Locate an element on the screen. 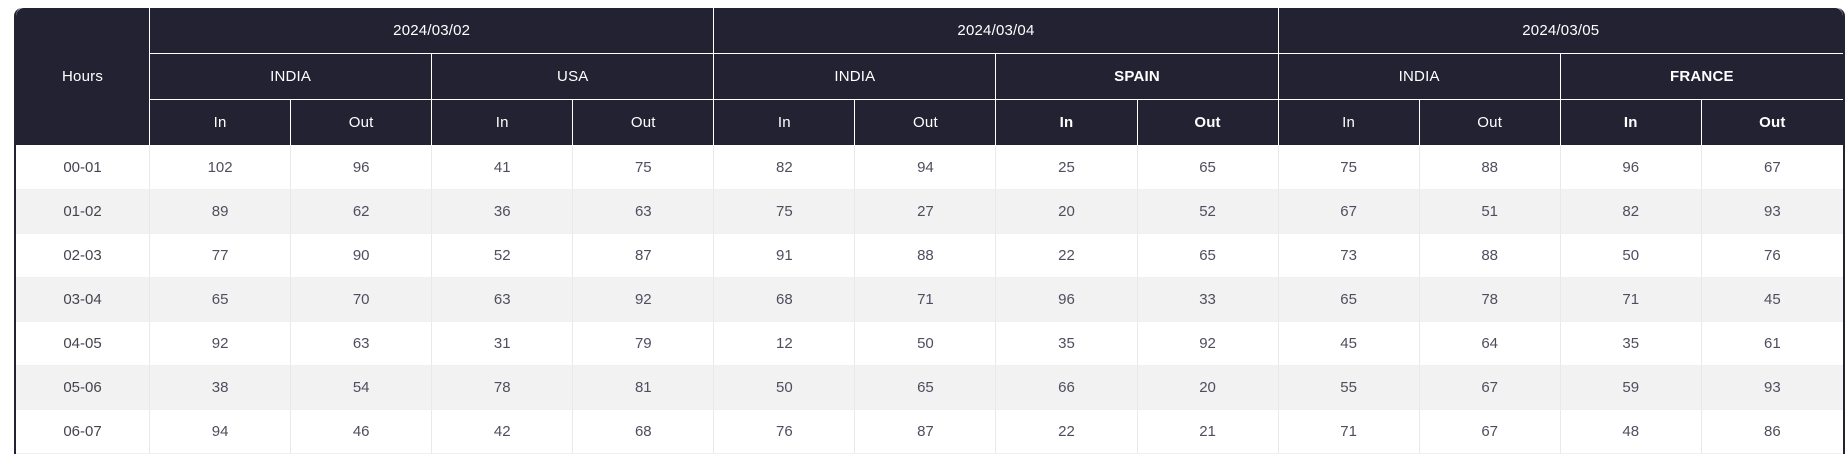 The image size is (1846, 454). value-cell: 81 is located at coordinates (644, 388).